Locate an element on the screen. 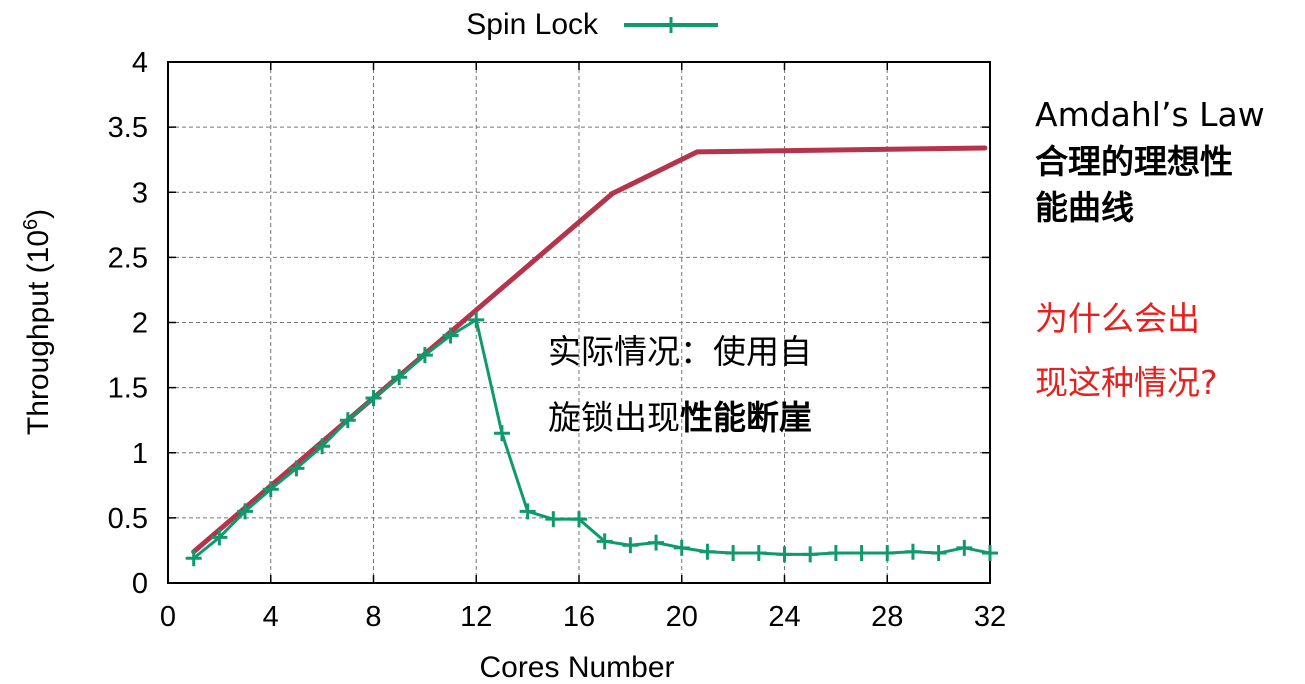 The width and height of the screenshot is (1305, 684). y-axis-title-exponent: 6 is located at coordinates (31, 224).